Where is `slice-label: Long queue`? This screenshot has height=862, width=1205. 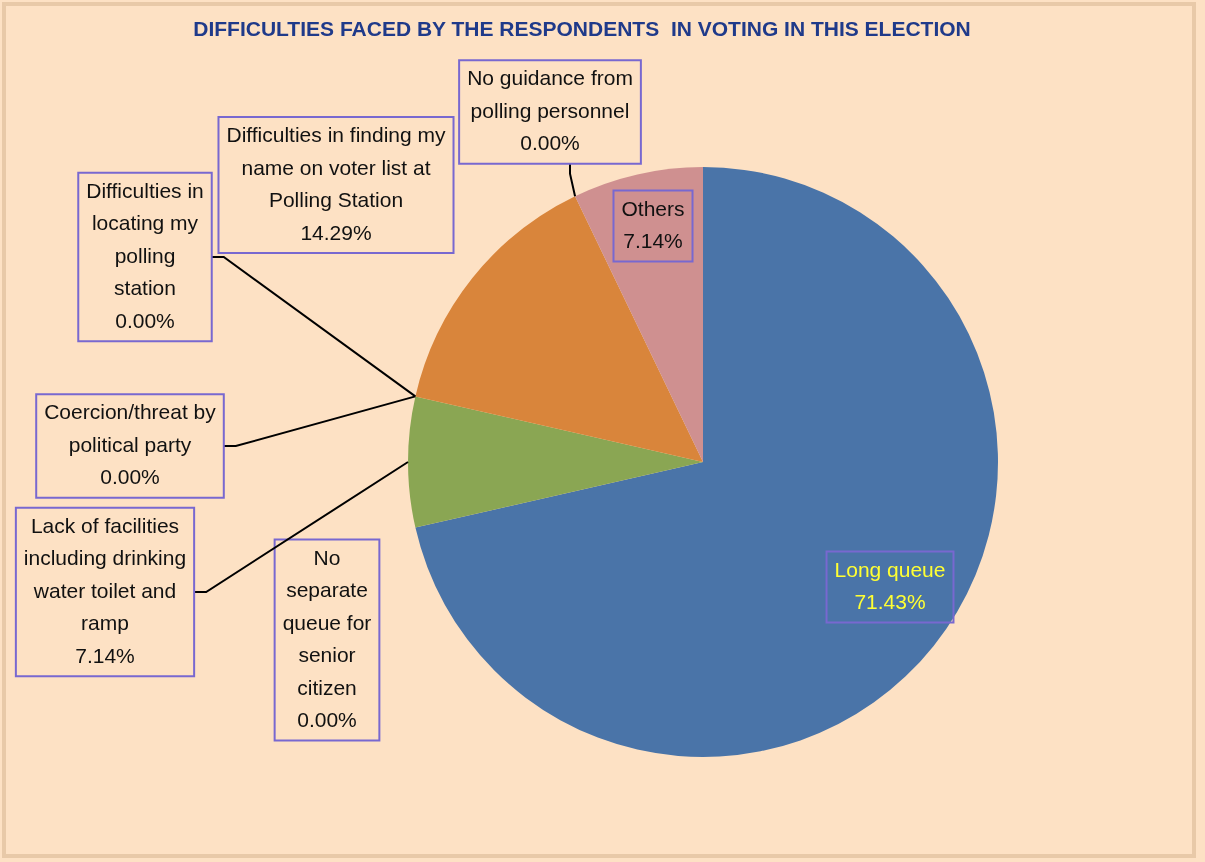
slice-label: Long queue is located at coordinates (890, 569).